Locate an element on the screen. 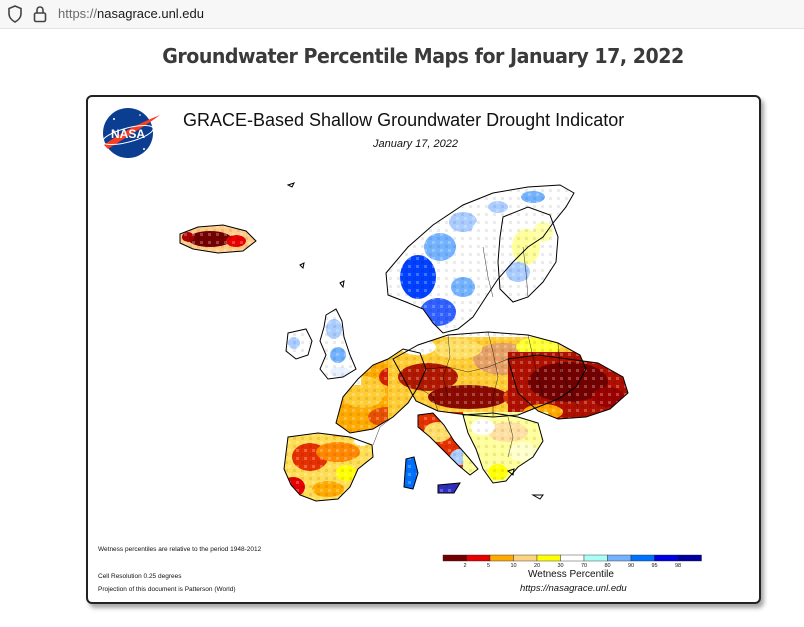 The image size is (804, 627). url-text: https://nasagrace.unl.edu is located at coordinates (131, 13).